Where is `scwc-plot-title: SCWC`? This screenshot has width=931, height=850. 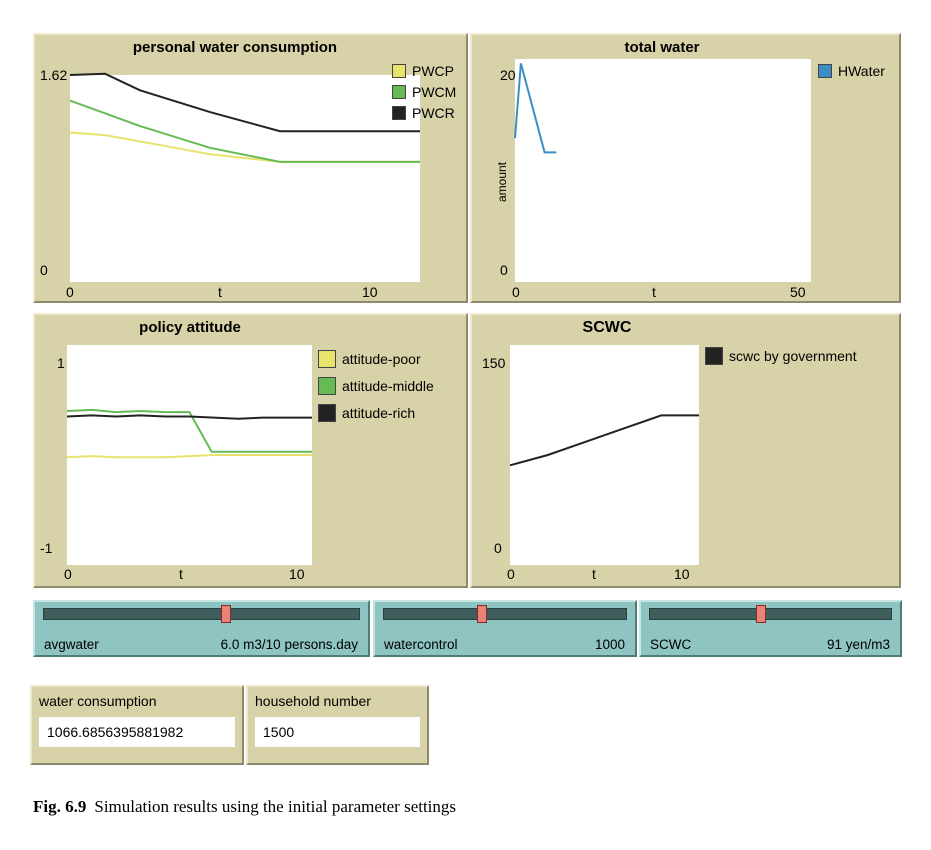 scwc-plot-title: SCWC is located at coordinates (607, 327).